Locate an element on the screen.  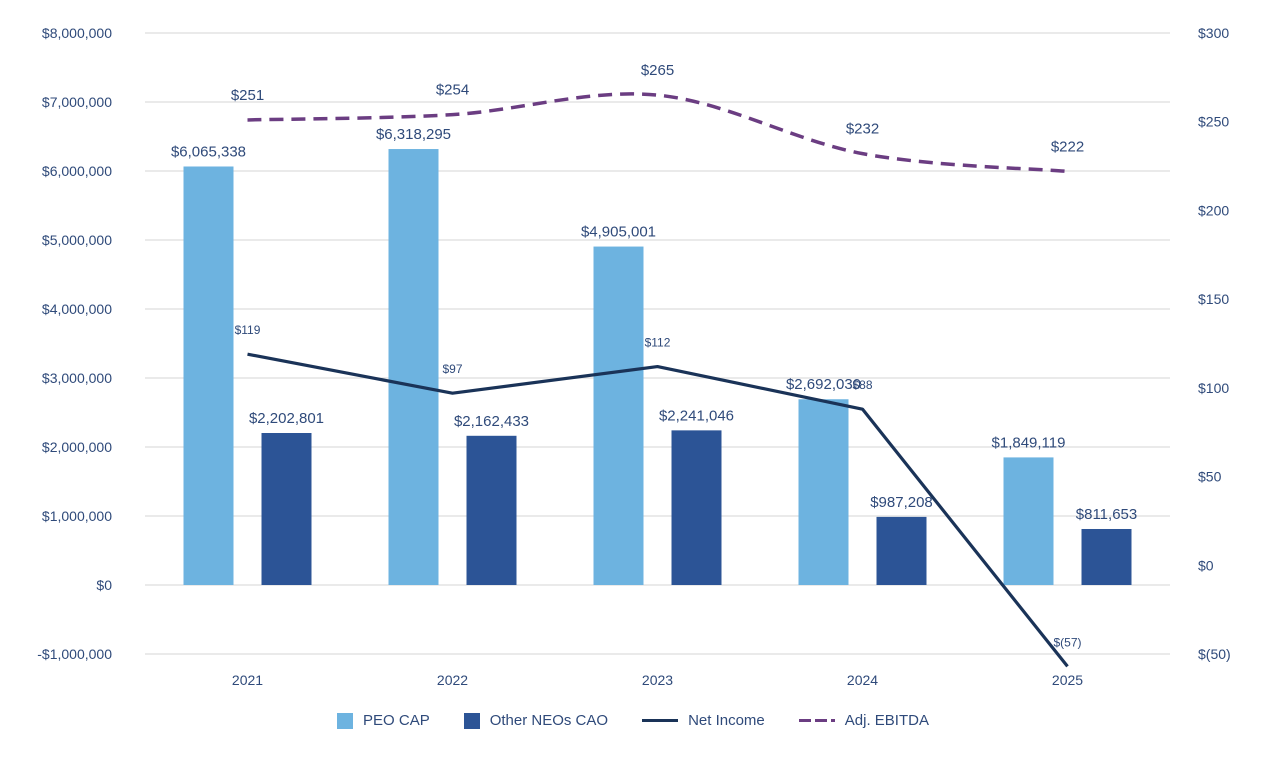
bar-data-label: $6,318,295 is located at coordinates (413, 134).